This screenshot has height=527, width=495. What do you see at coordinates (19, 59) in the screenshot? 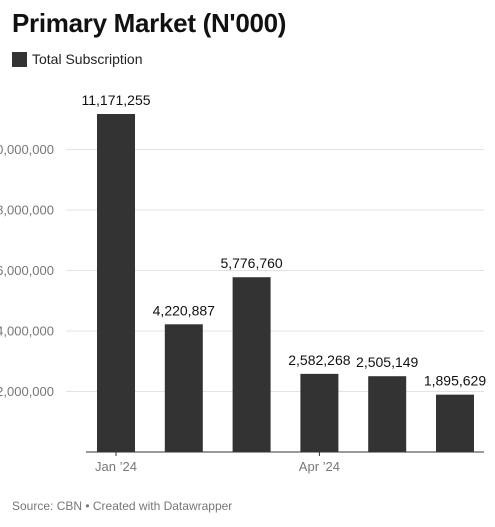
I see `legend-swatch` at bounding box center [19, 59].